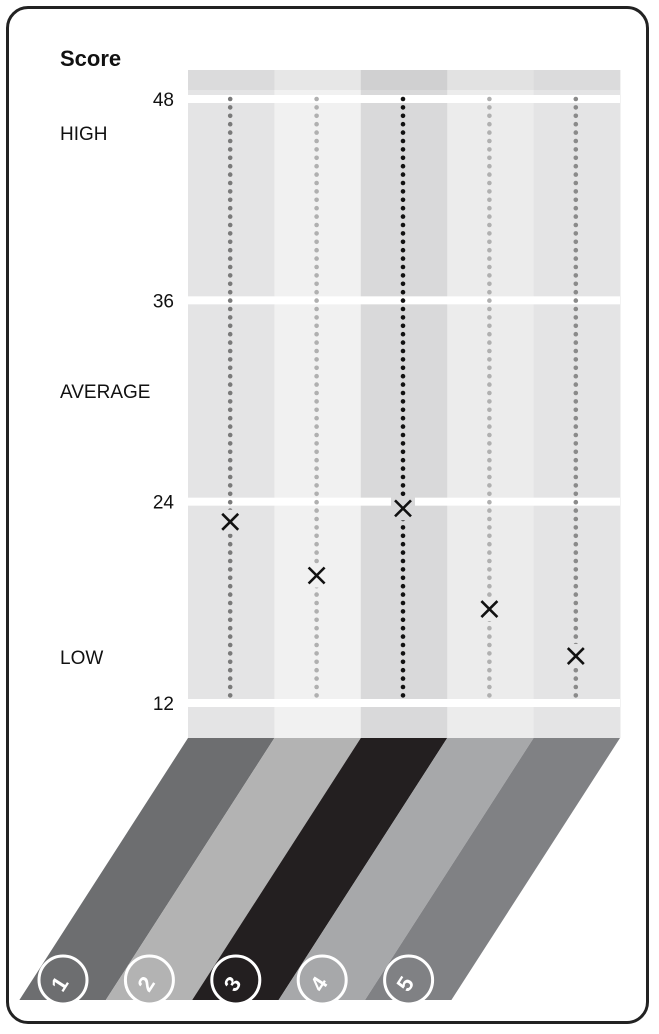 Image resolution: width=659 pixels, height=1034 pixels. What do you see at coordinates (236, 980) in the screenshot?
I see `category-number-badge-3: 3` at bounding box center [236, 980].